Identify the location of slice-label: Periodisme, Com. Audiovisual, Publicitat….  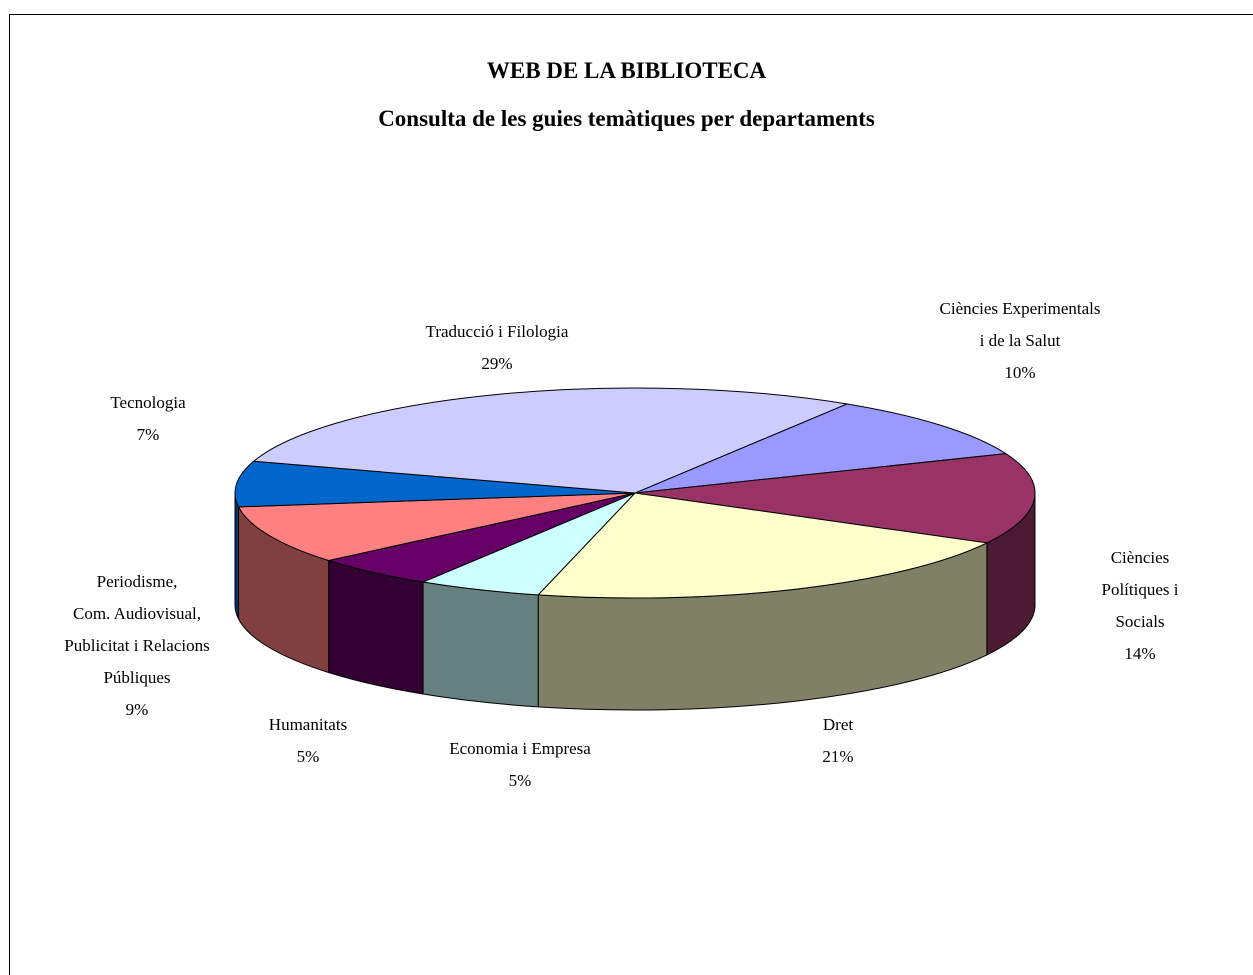
(136, 646).